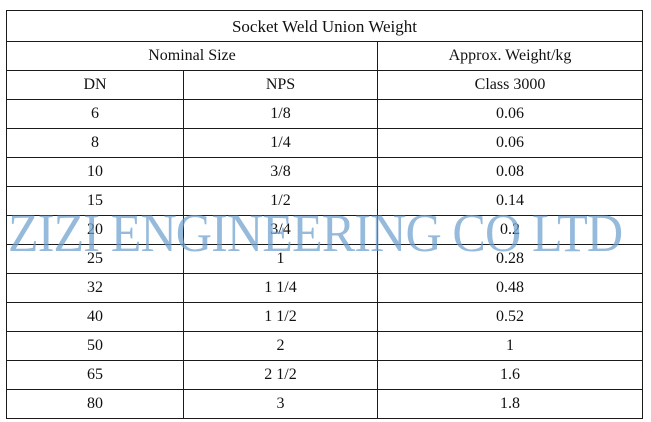 The height and width of the screenshot is (422, 651). Describe the element at coordinates (280, 404) in the screenshot. I see `nps-cell: 3` at that location.